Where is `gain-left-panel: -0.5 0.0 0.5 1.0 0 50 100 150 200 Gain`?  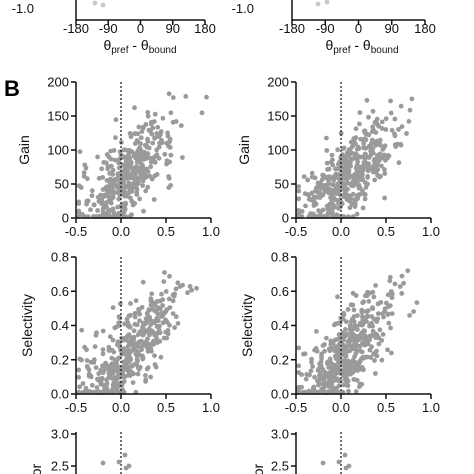
gain-left-panel: -0.5 0.0 0.5 1.0 0 50 100 150 200 Gain is located at coordinates (118, 157).